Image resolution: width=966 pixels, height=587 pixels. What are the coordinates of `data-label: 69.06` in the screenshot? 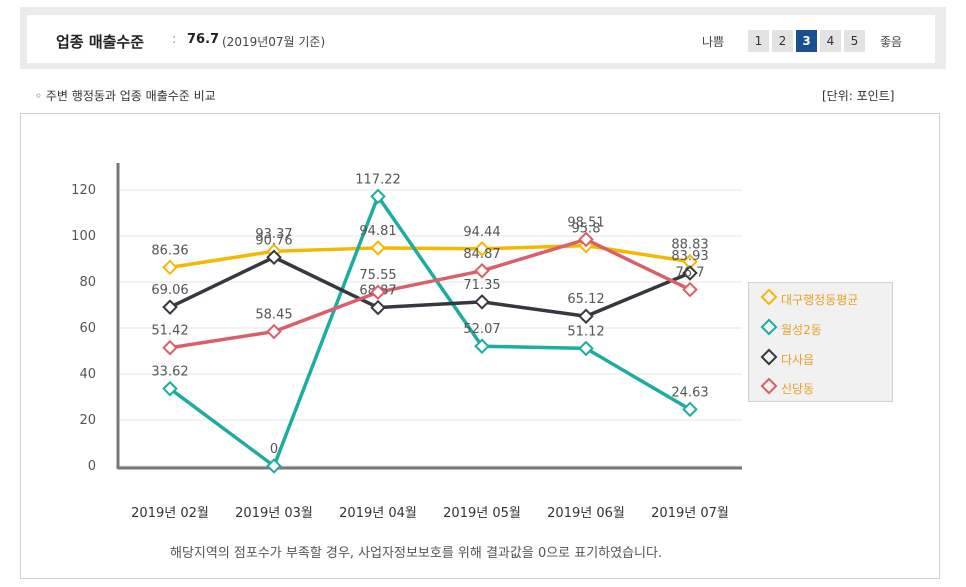 It's located at (169, 290).